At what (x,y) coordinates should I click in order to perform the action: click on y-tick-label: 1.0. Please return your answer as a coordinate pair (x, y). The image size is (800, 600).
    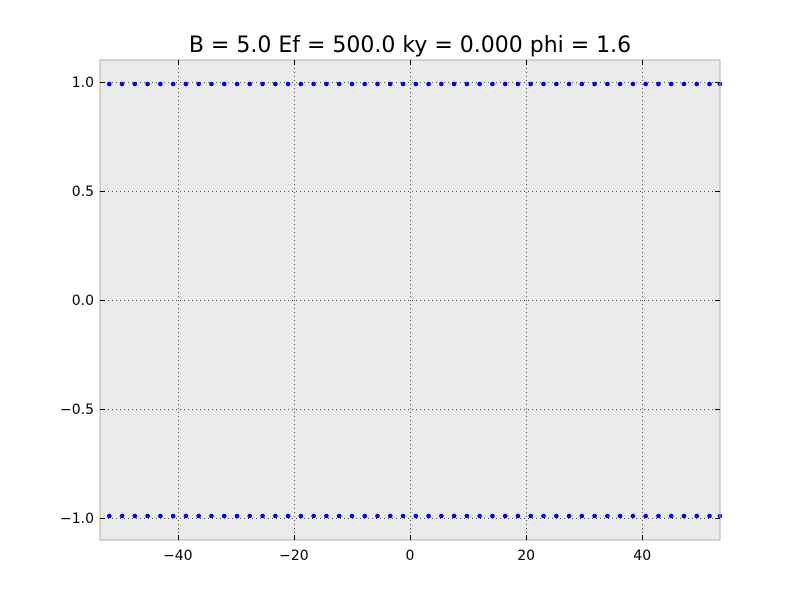
    Looking at the image, I should click on (83, 83).